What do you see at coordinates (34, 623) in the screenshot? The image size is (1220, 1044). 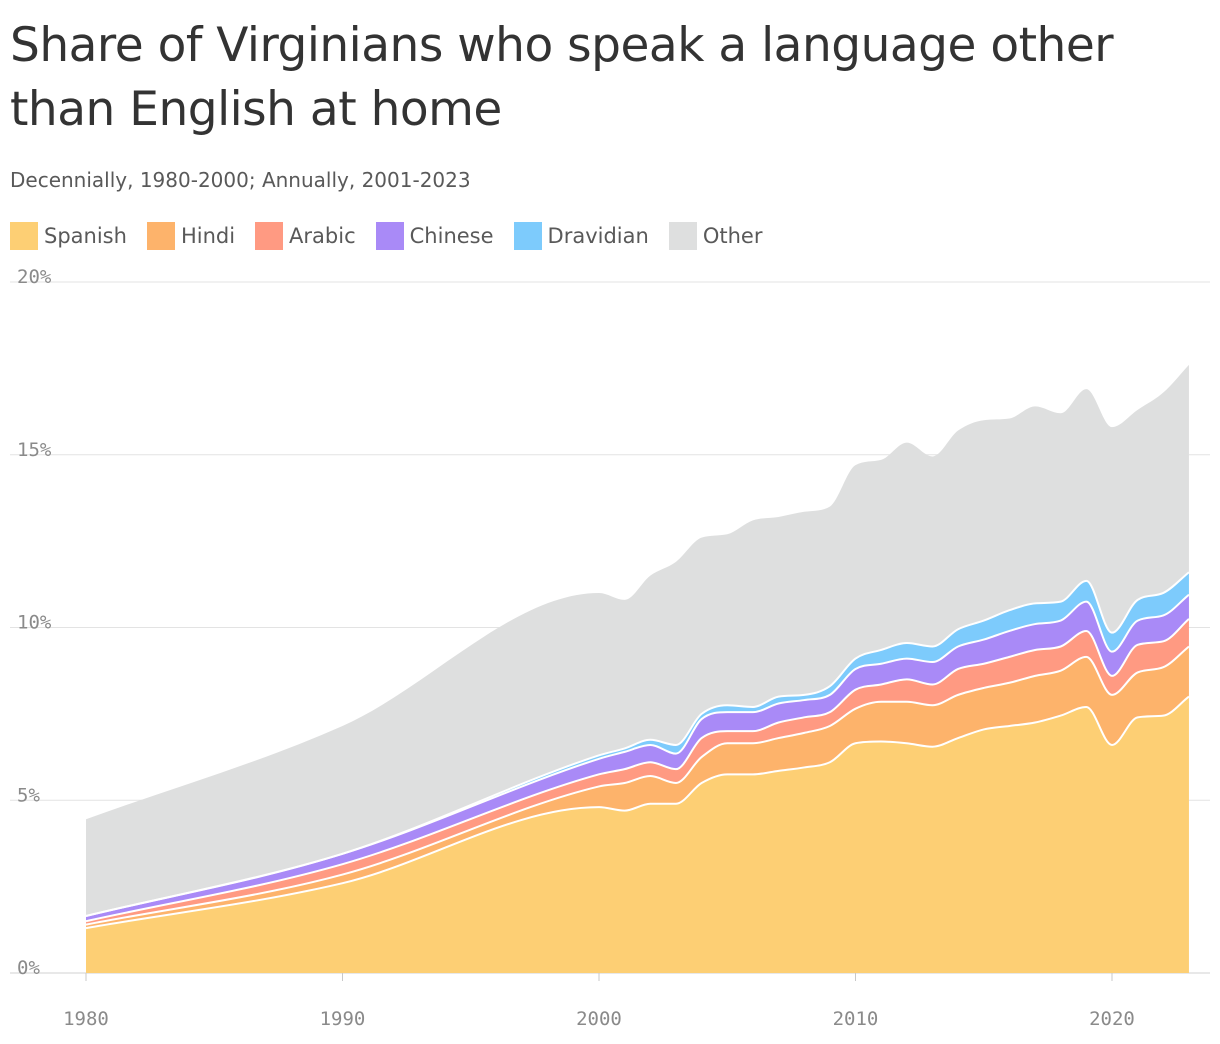 I see `y-tick-label: 10%` at bounding box center [34, 623].